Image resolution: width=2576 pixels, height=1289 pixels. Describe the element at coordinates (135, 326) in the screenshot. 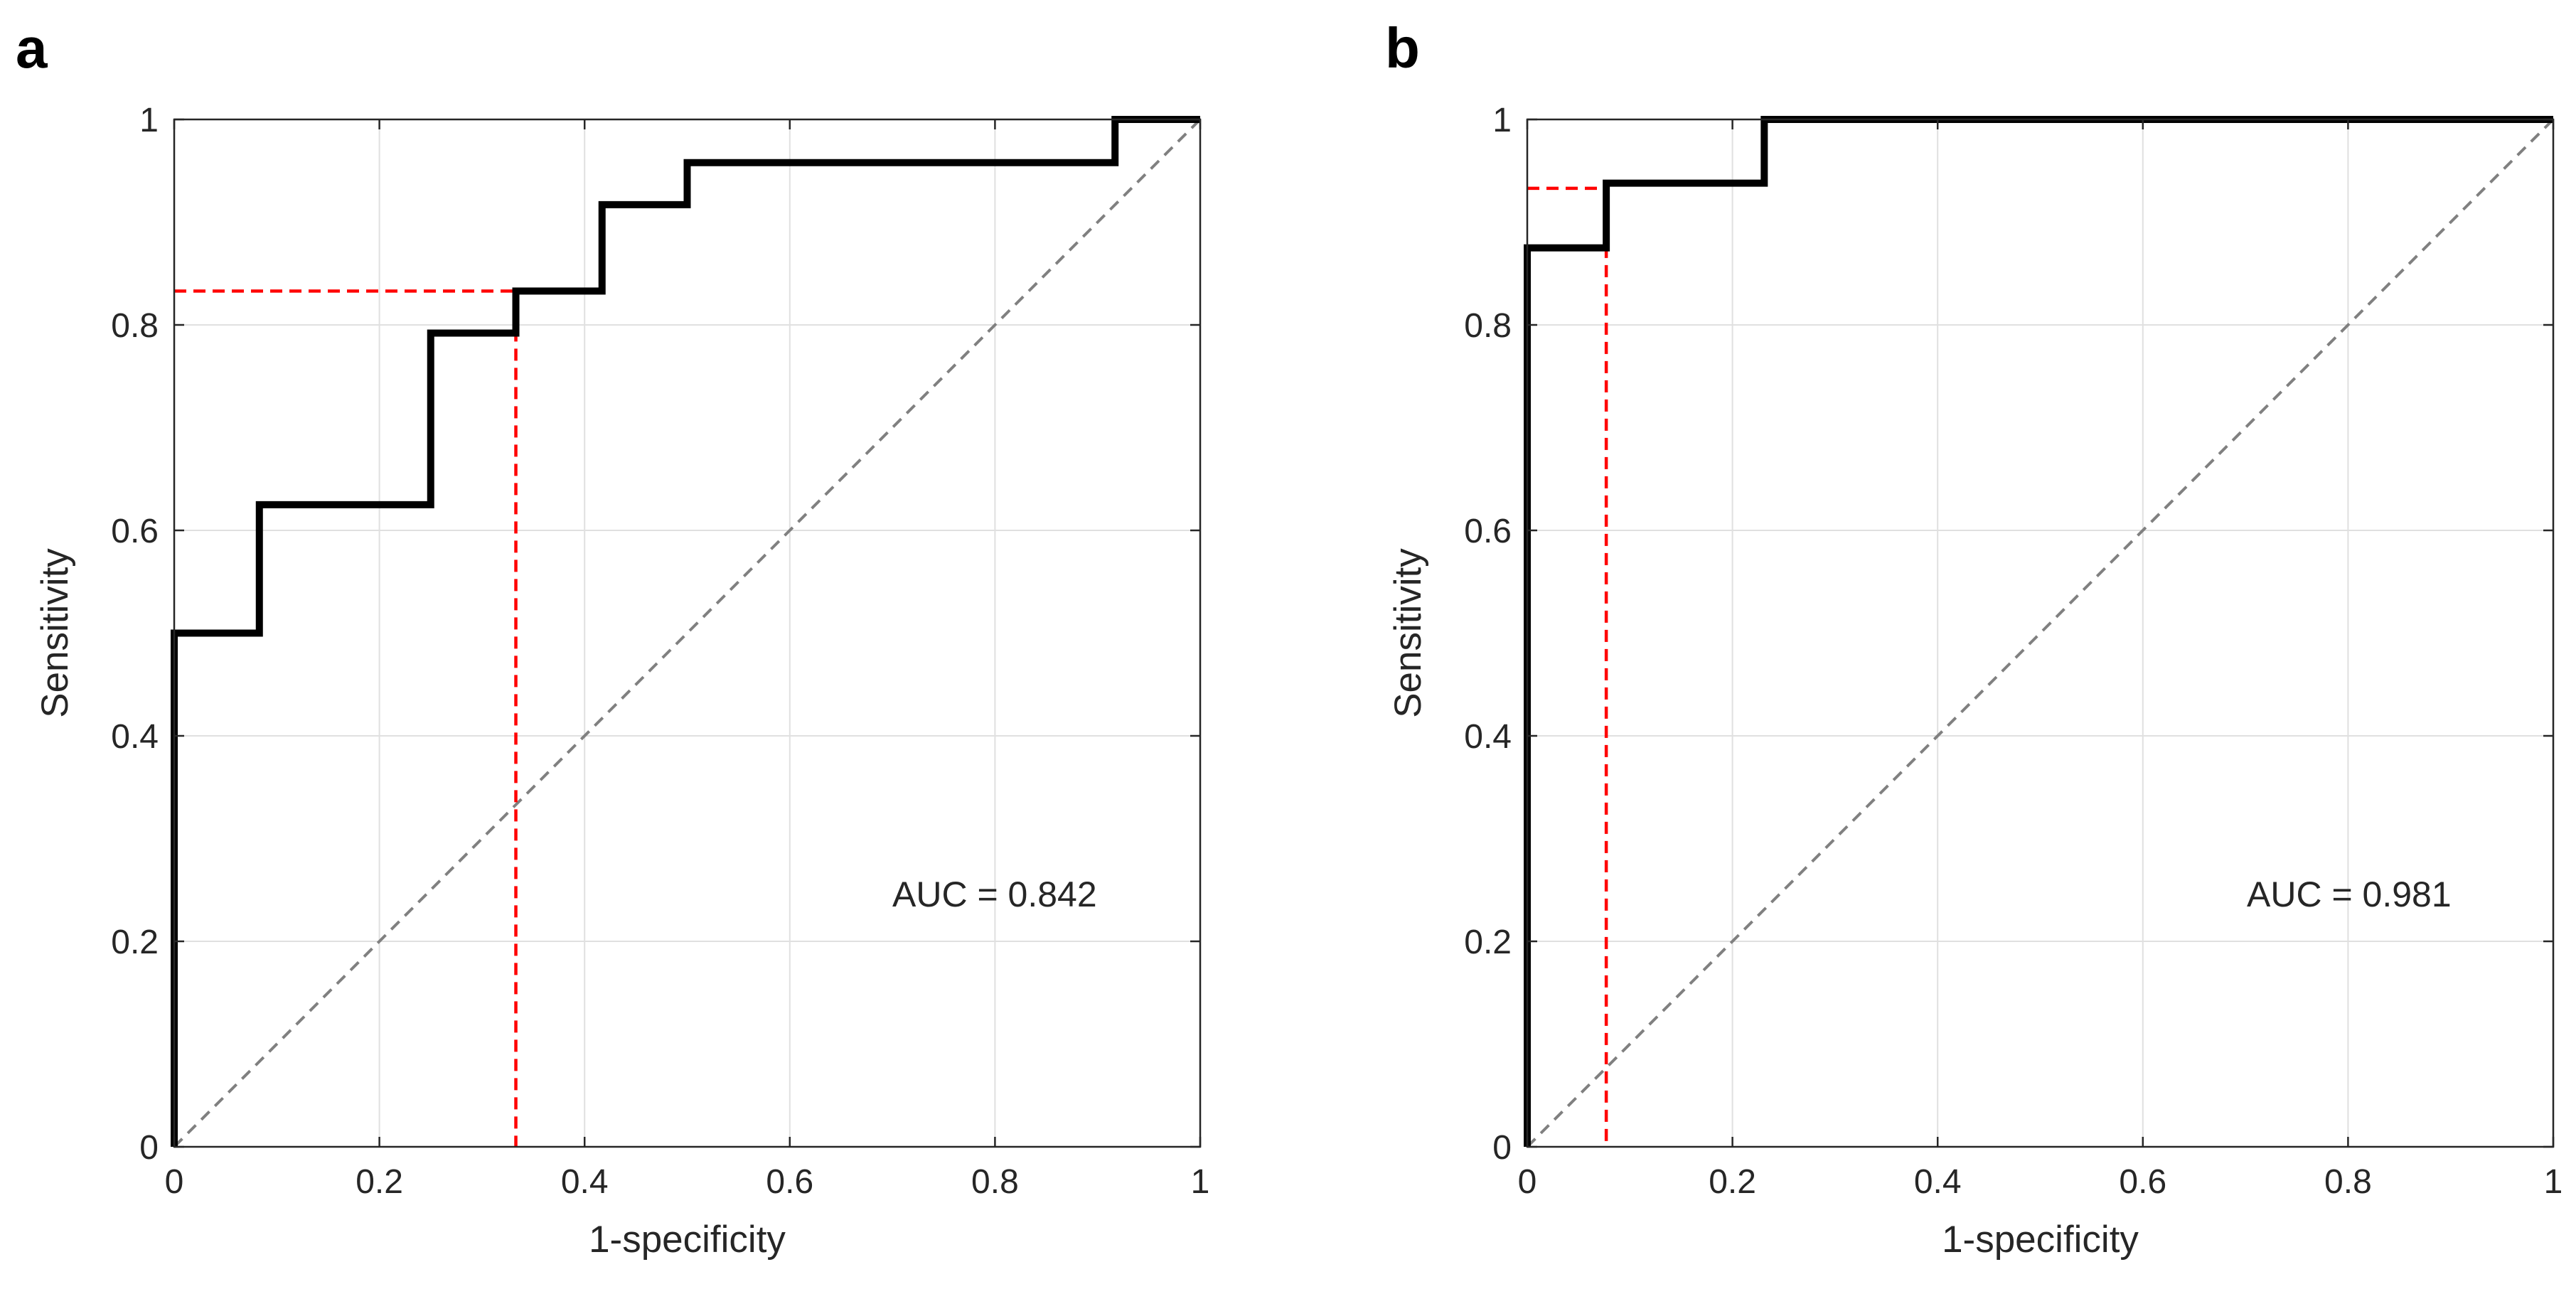

I see `chart-a-y-tick-label: 0.8` at that location.